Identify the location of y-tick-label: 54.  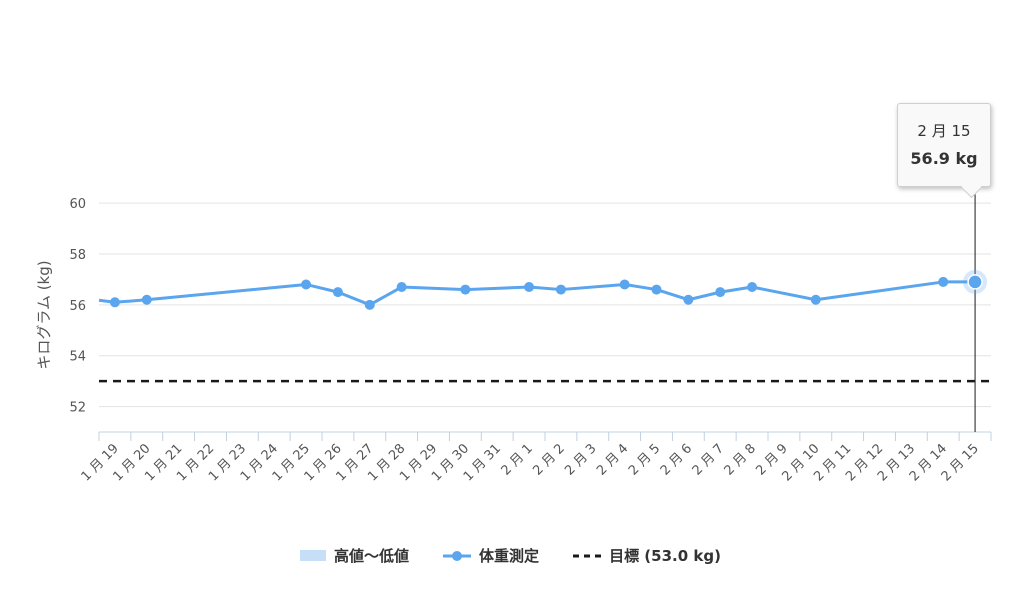
(77, 357).